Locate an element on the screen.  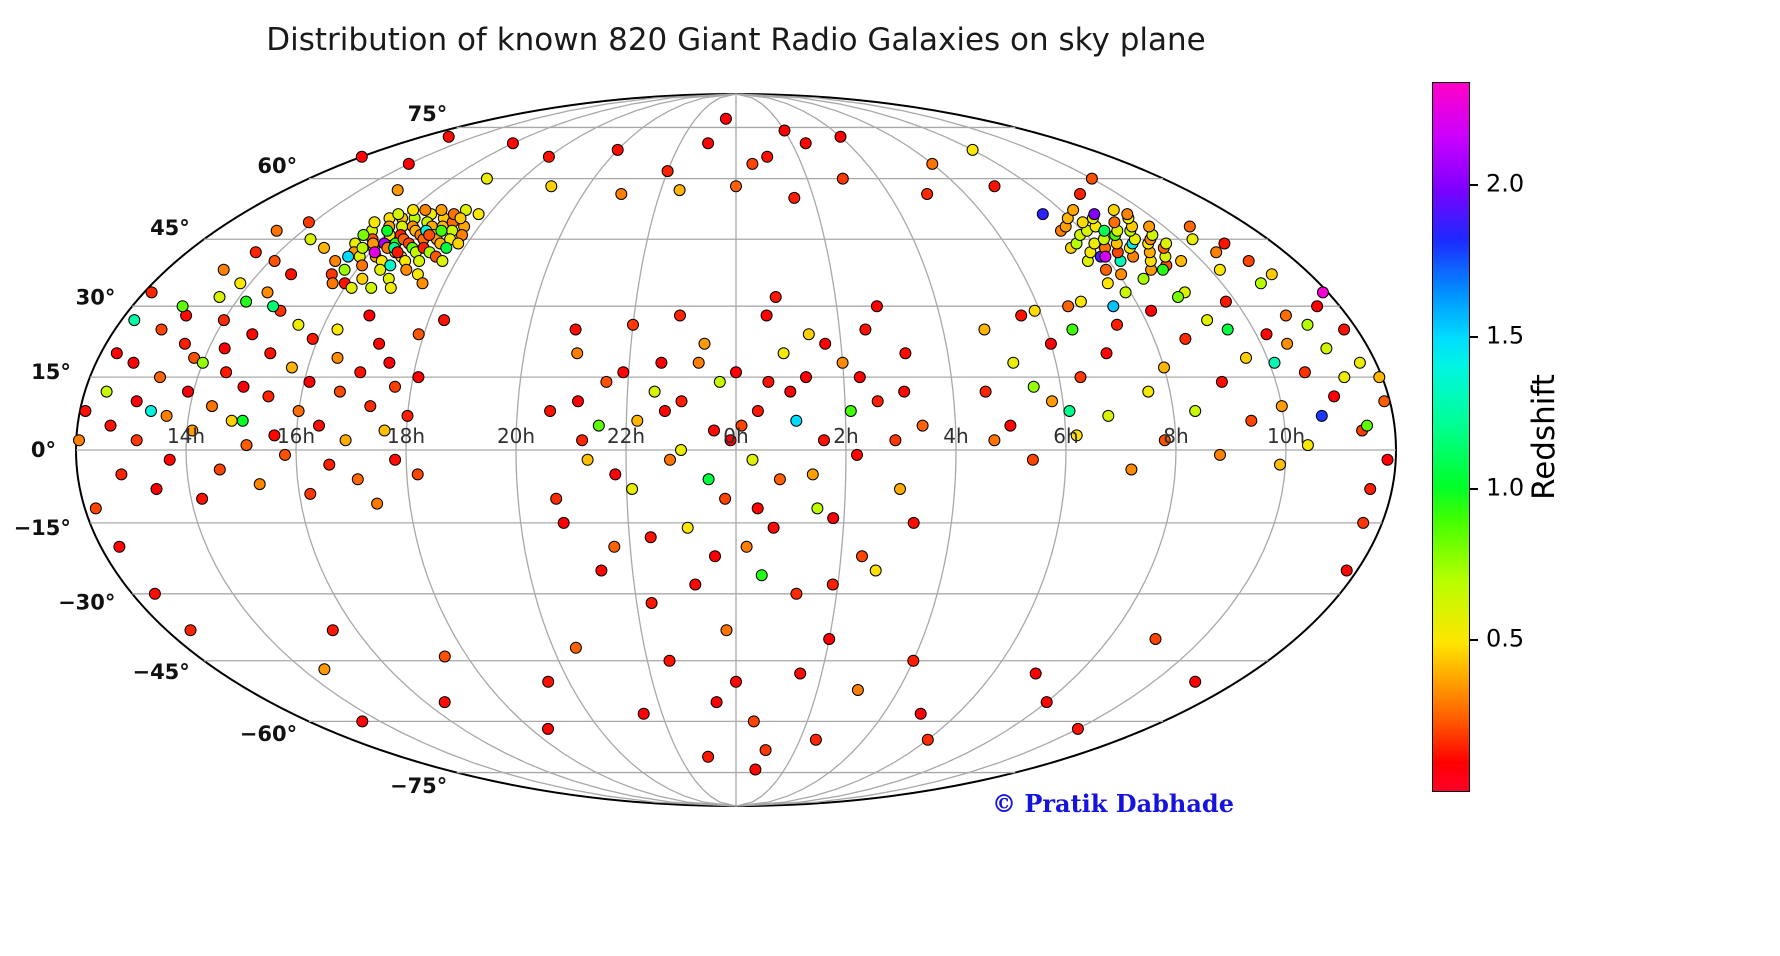
graticule-meridian is located at coordinates (791, 450).